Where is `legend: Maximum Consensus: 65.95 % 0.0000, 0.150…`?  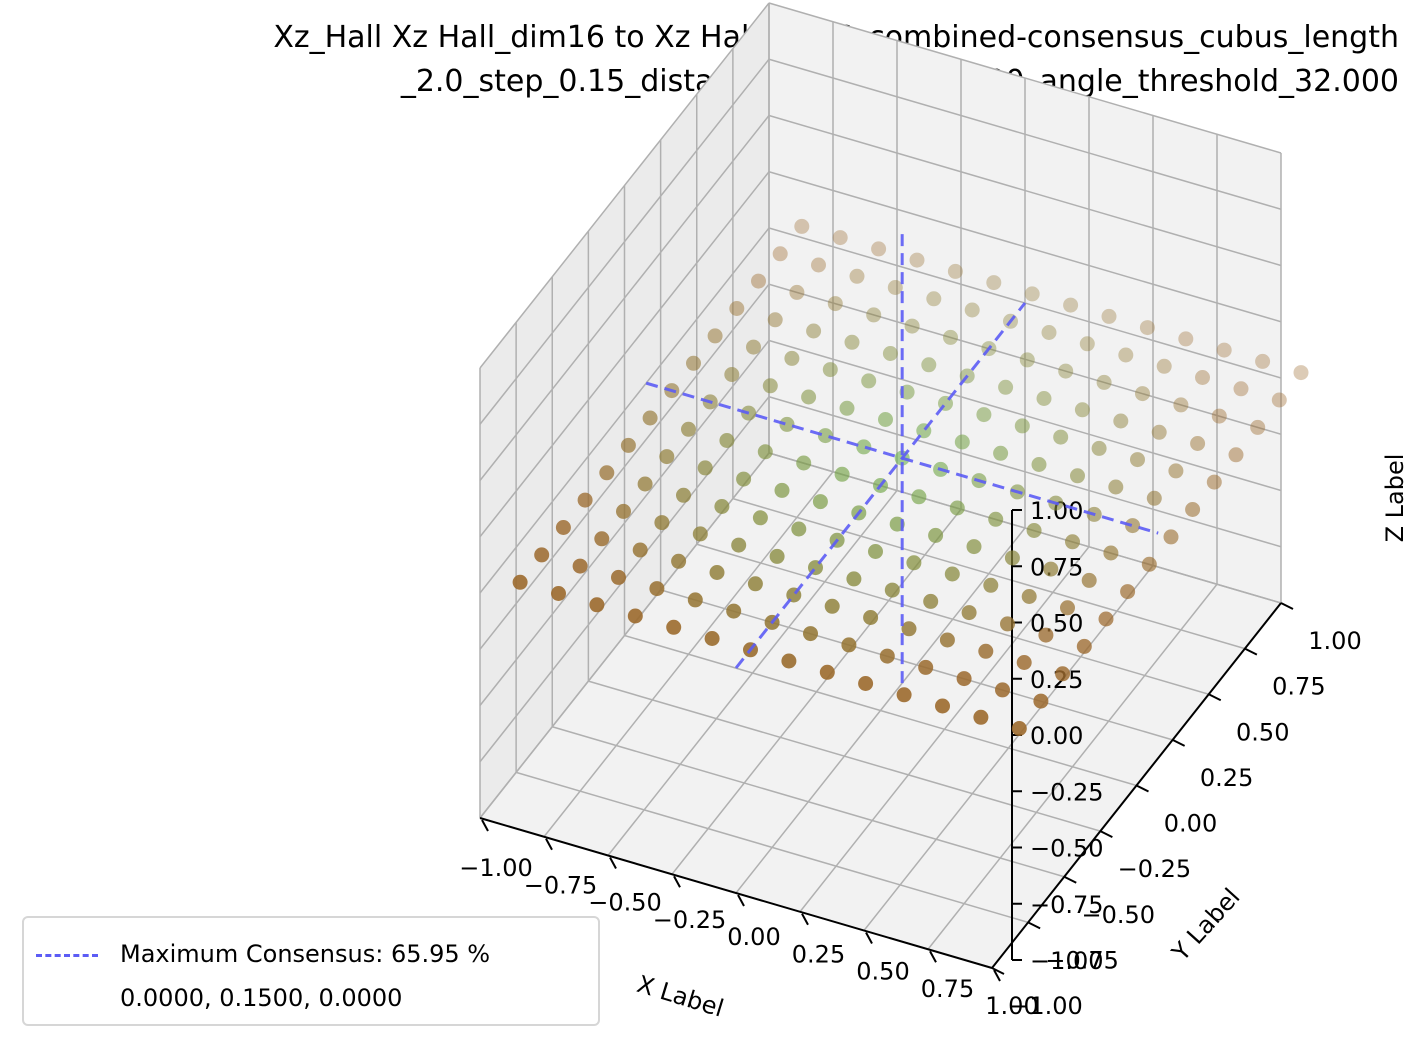
legend: Maximum Consensus: 65.95 % 0.0000, 0.150… is located at coordinates (311, 971).